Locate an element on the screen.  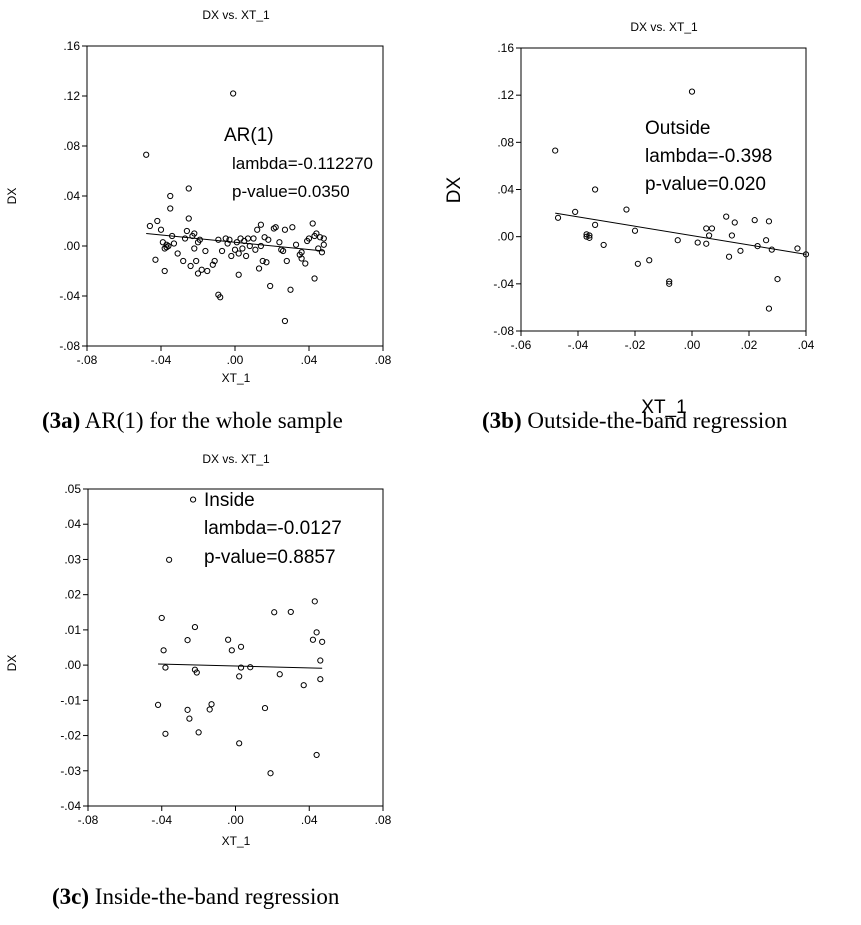
caption-3a: (3a) AR(1) for the whole sample is located at coordinates (192, 421).